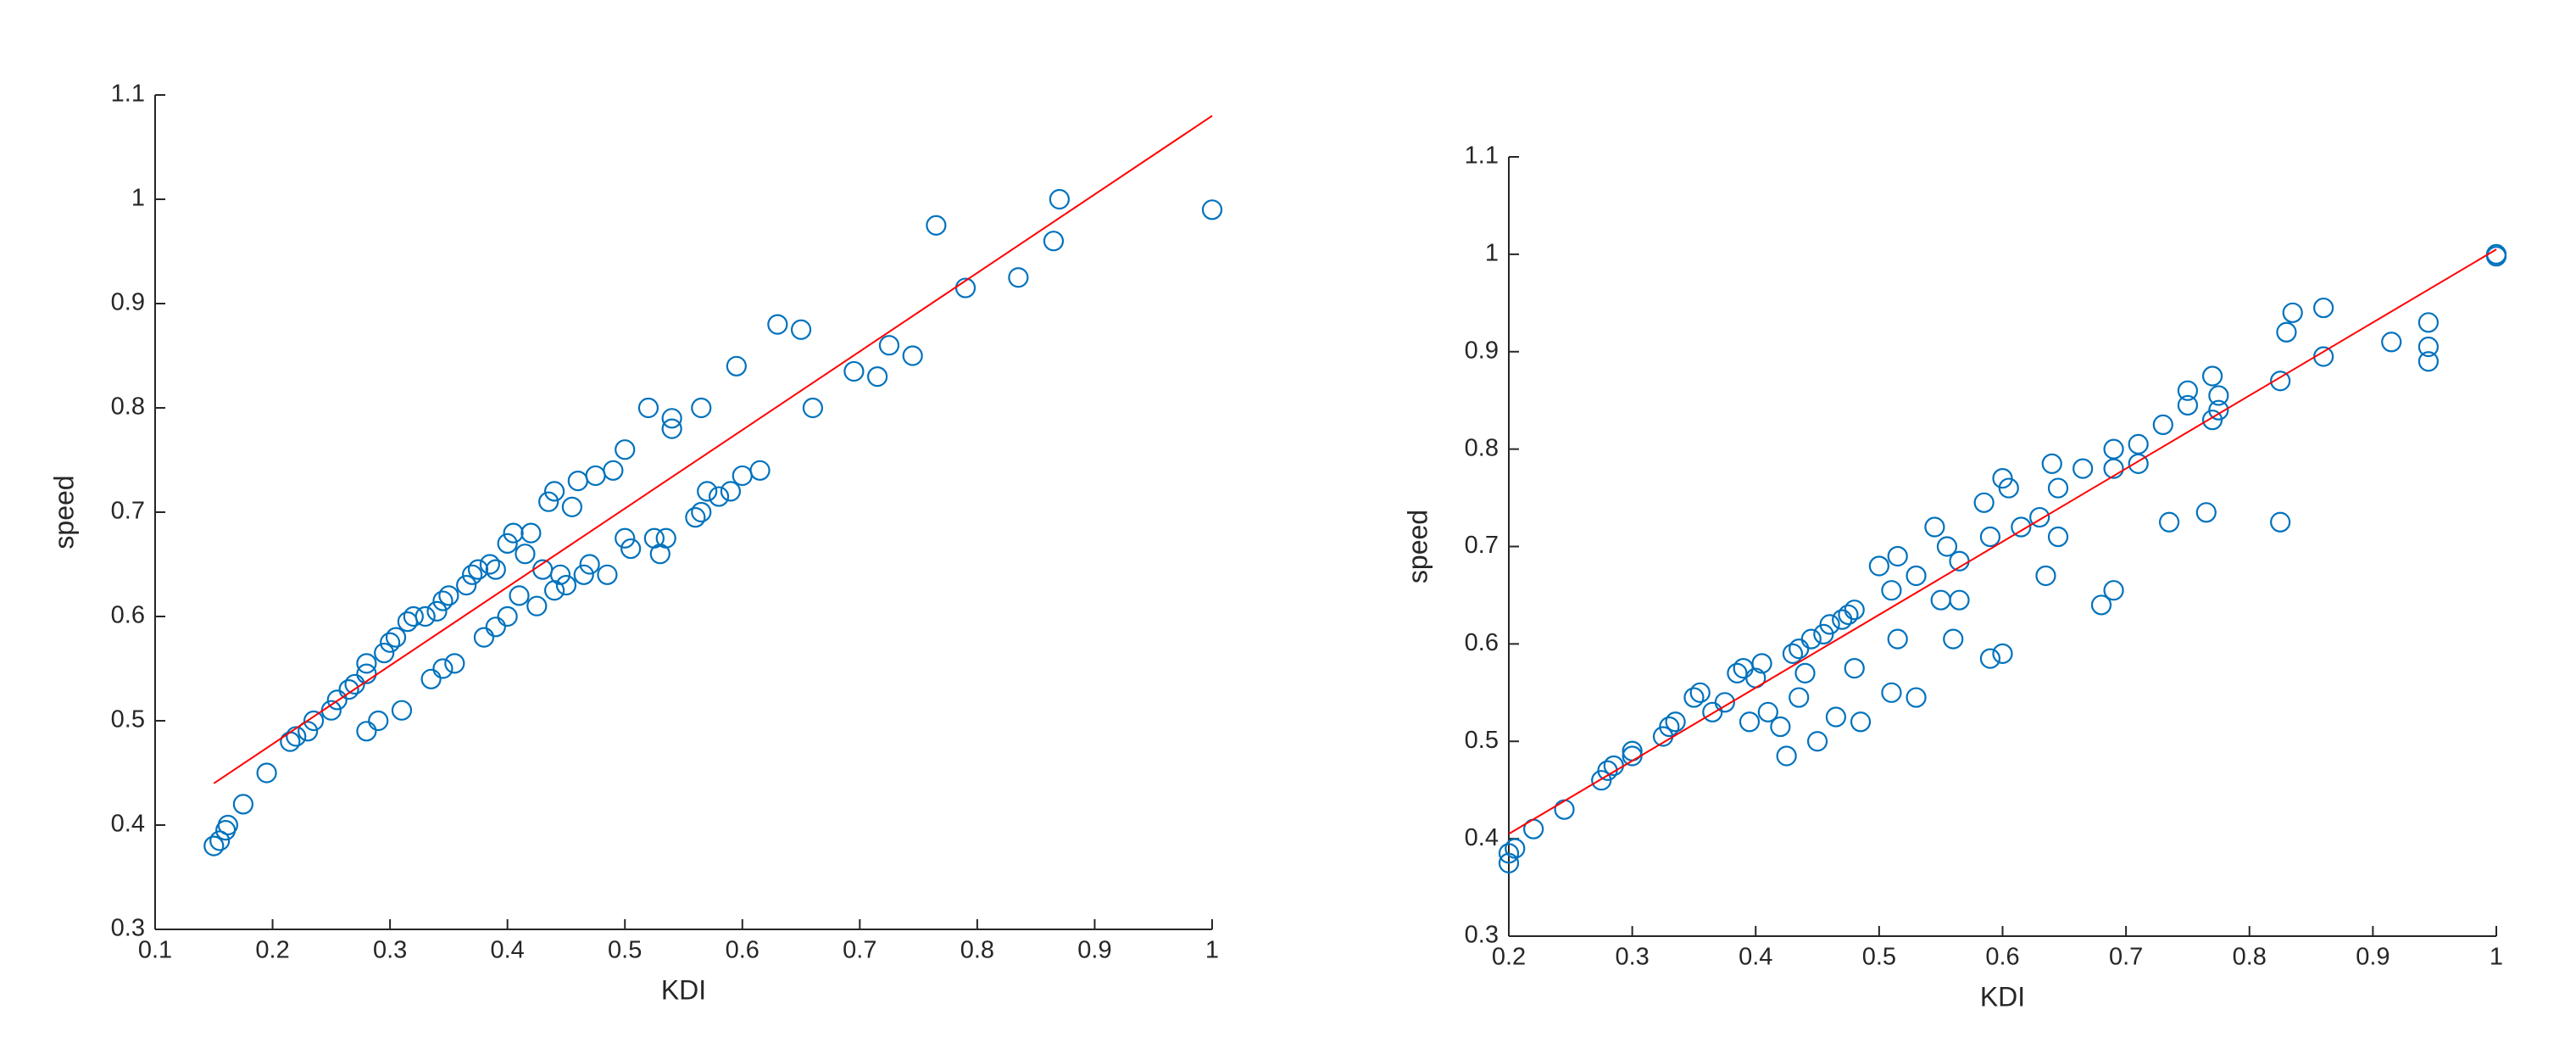 This screenshot has width=2576, height=1043. Describe the element at coordinates (2250, 957) in the screenshot. I see `x-tick-label: 0.8` at that location.